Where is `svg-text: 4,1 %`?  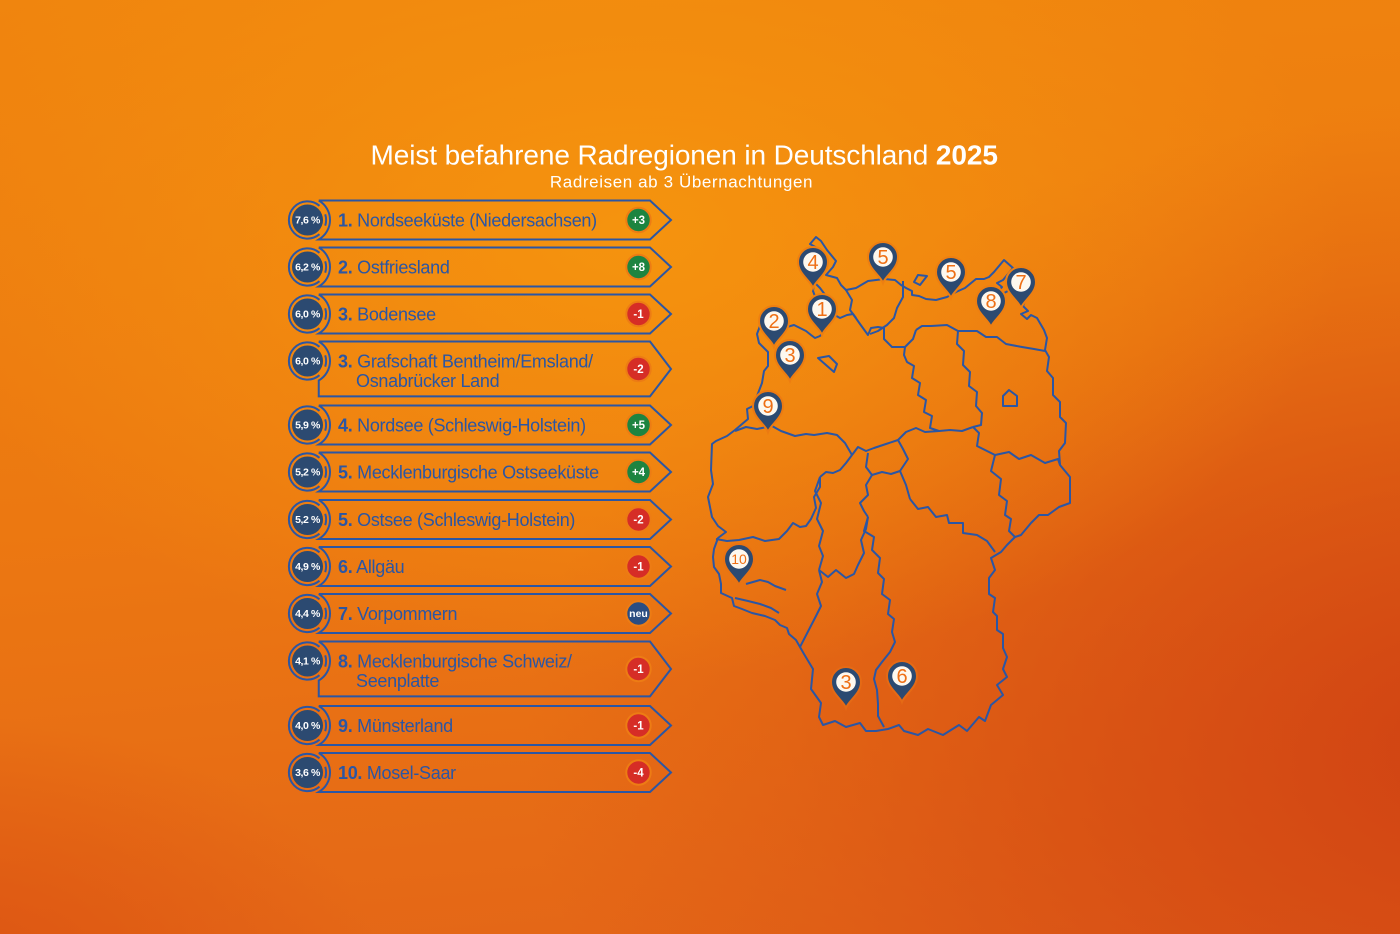 svg-text: 4,1 % is located at coordinates (308, 661).